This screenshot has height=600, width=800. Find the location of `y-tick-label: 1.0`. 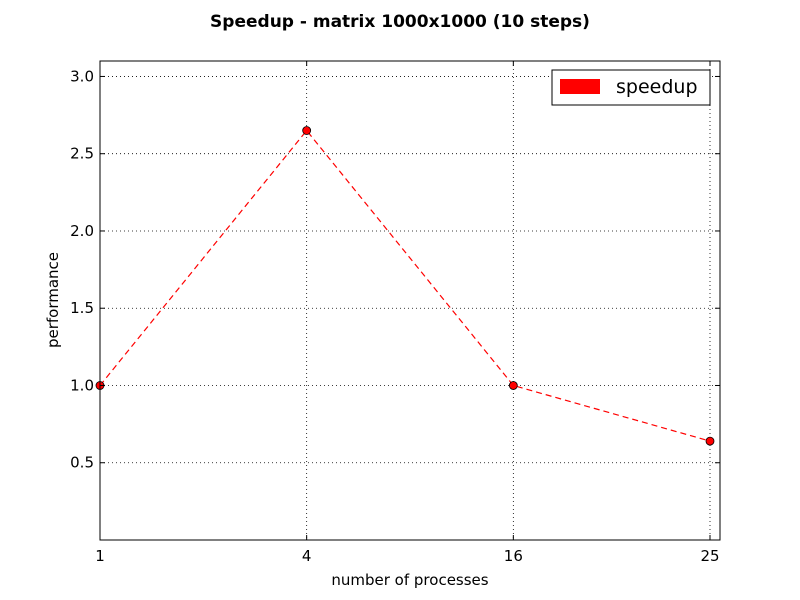

y-tick-label: 1.0 is located at coordinates (82, 385).